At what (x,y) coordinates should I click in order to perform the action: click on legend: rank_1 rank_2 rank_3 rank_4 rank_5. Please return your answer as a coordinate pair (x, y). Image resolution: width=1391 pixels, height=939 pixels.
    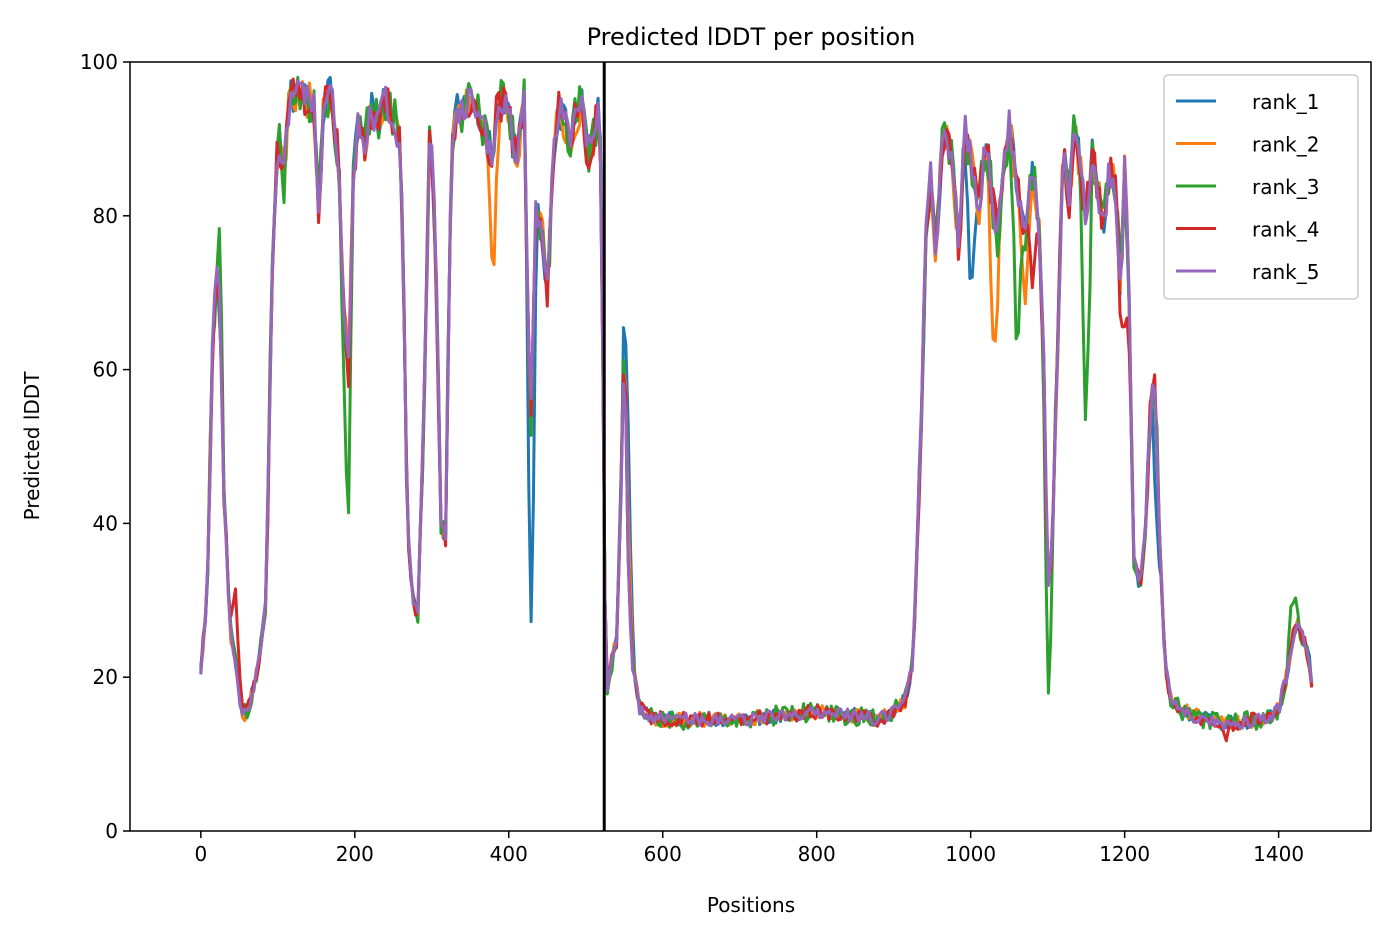
    Looking at the image, I should click on (1261, 187).